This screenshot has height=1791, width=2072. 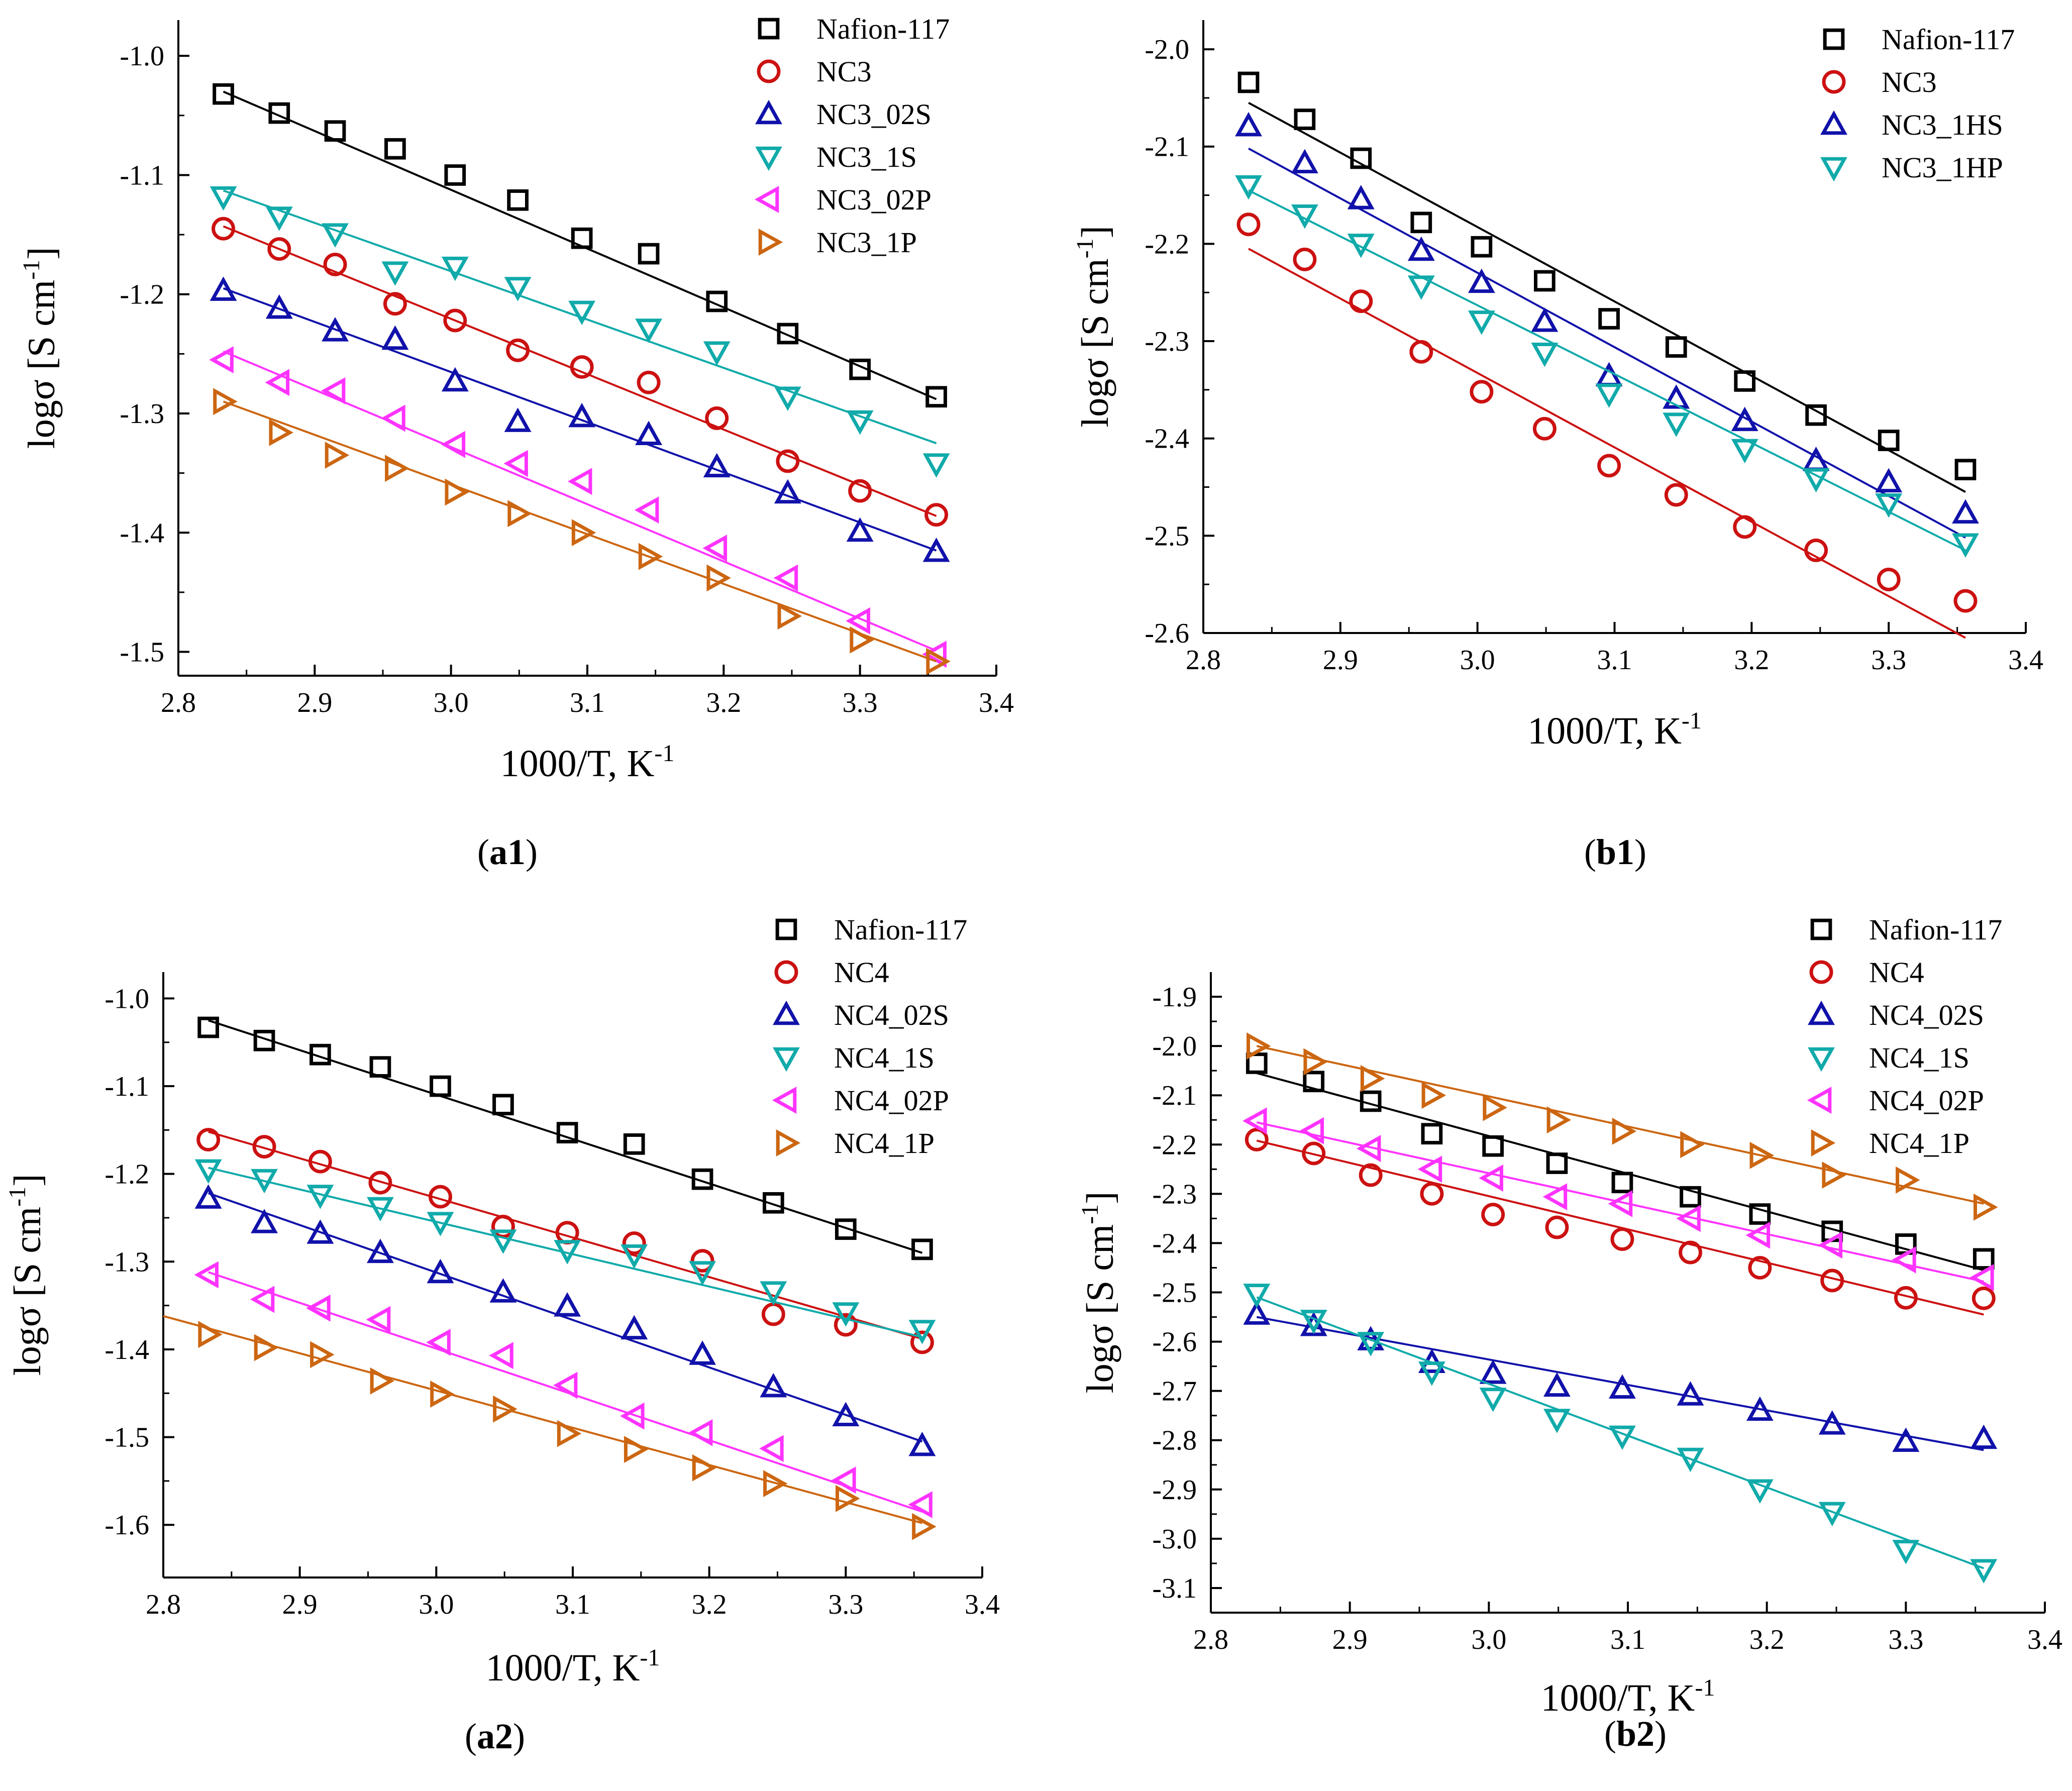 I want to click on y-tick-label: -1.4, so click(x=127, y=1349).